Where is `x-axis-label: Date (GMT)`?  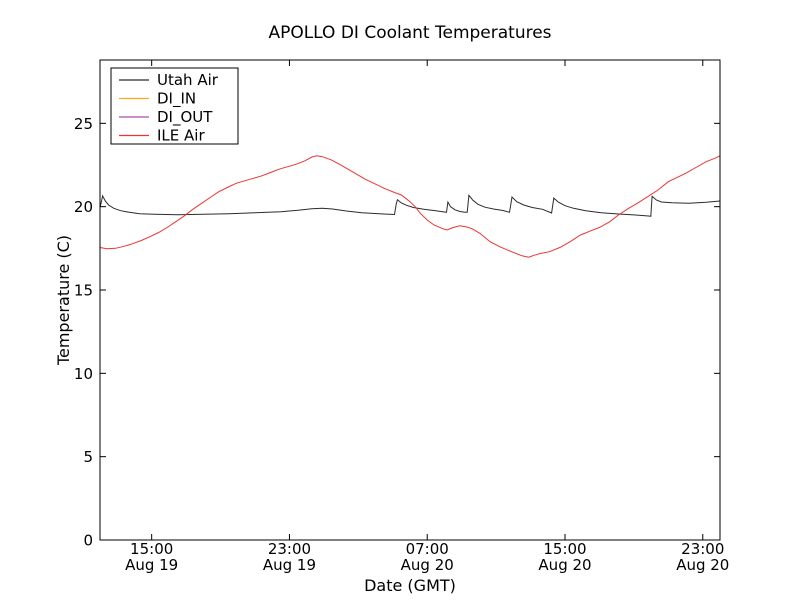
x-axis-label: Date (GMT) is located at coordinates (410, 585).